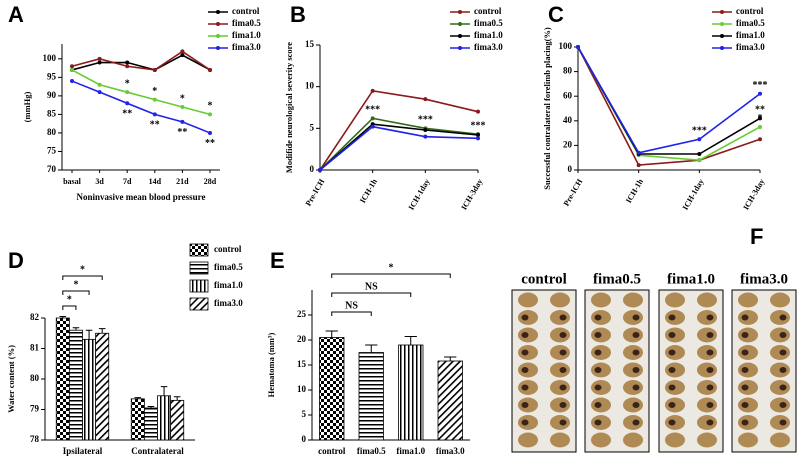  I want to click on x-tick-label: 28d, so click(210, 181).